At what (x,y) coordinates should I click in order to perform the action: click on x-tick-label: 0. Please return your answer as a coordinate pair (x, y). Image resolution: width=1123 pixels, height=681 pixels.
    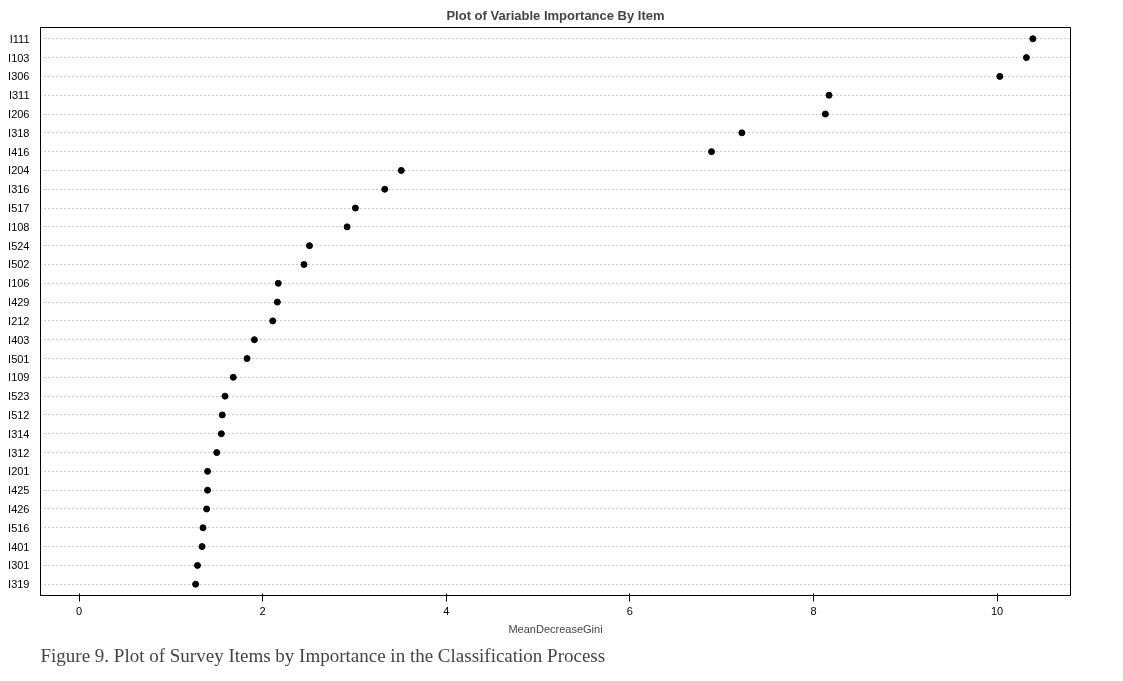
    Looking at the image, I should click on (79, 610).